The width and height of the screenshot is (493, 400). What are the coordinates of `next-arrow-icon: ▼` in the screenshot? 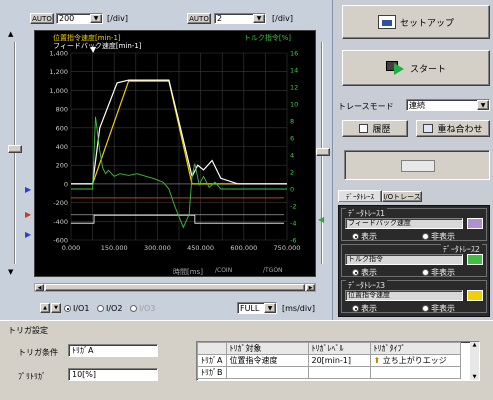 It's located at (56, 308).